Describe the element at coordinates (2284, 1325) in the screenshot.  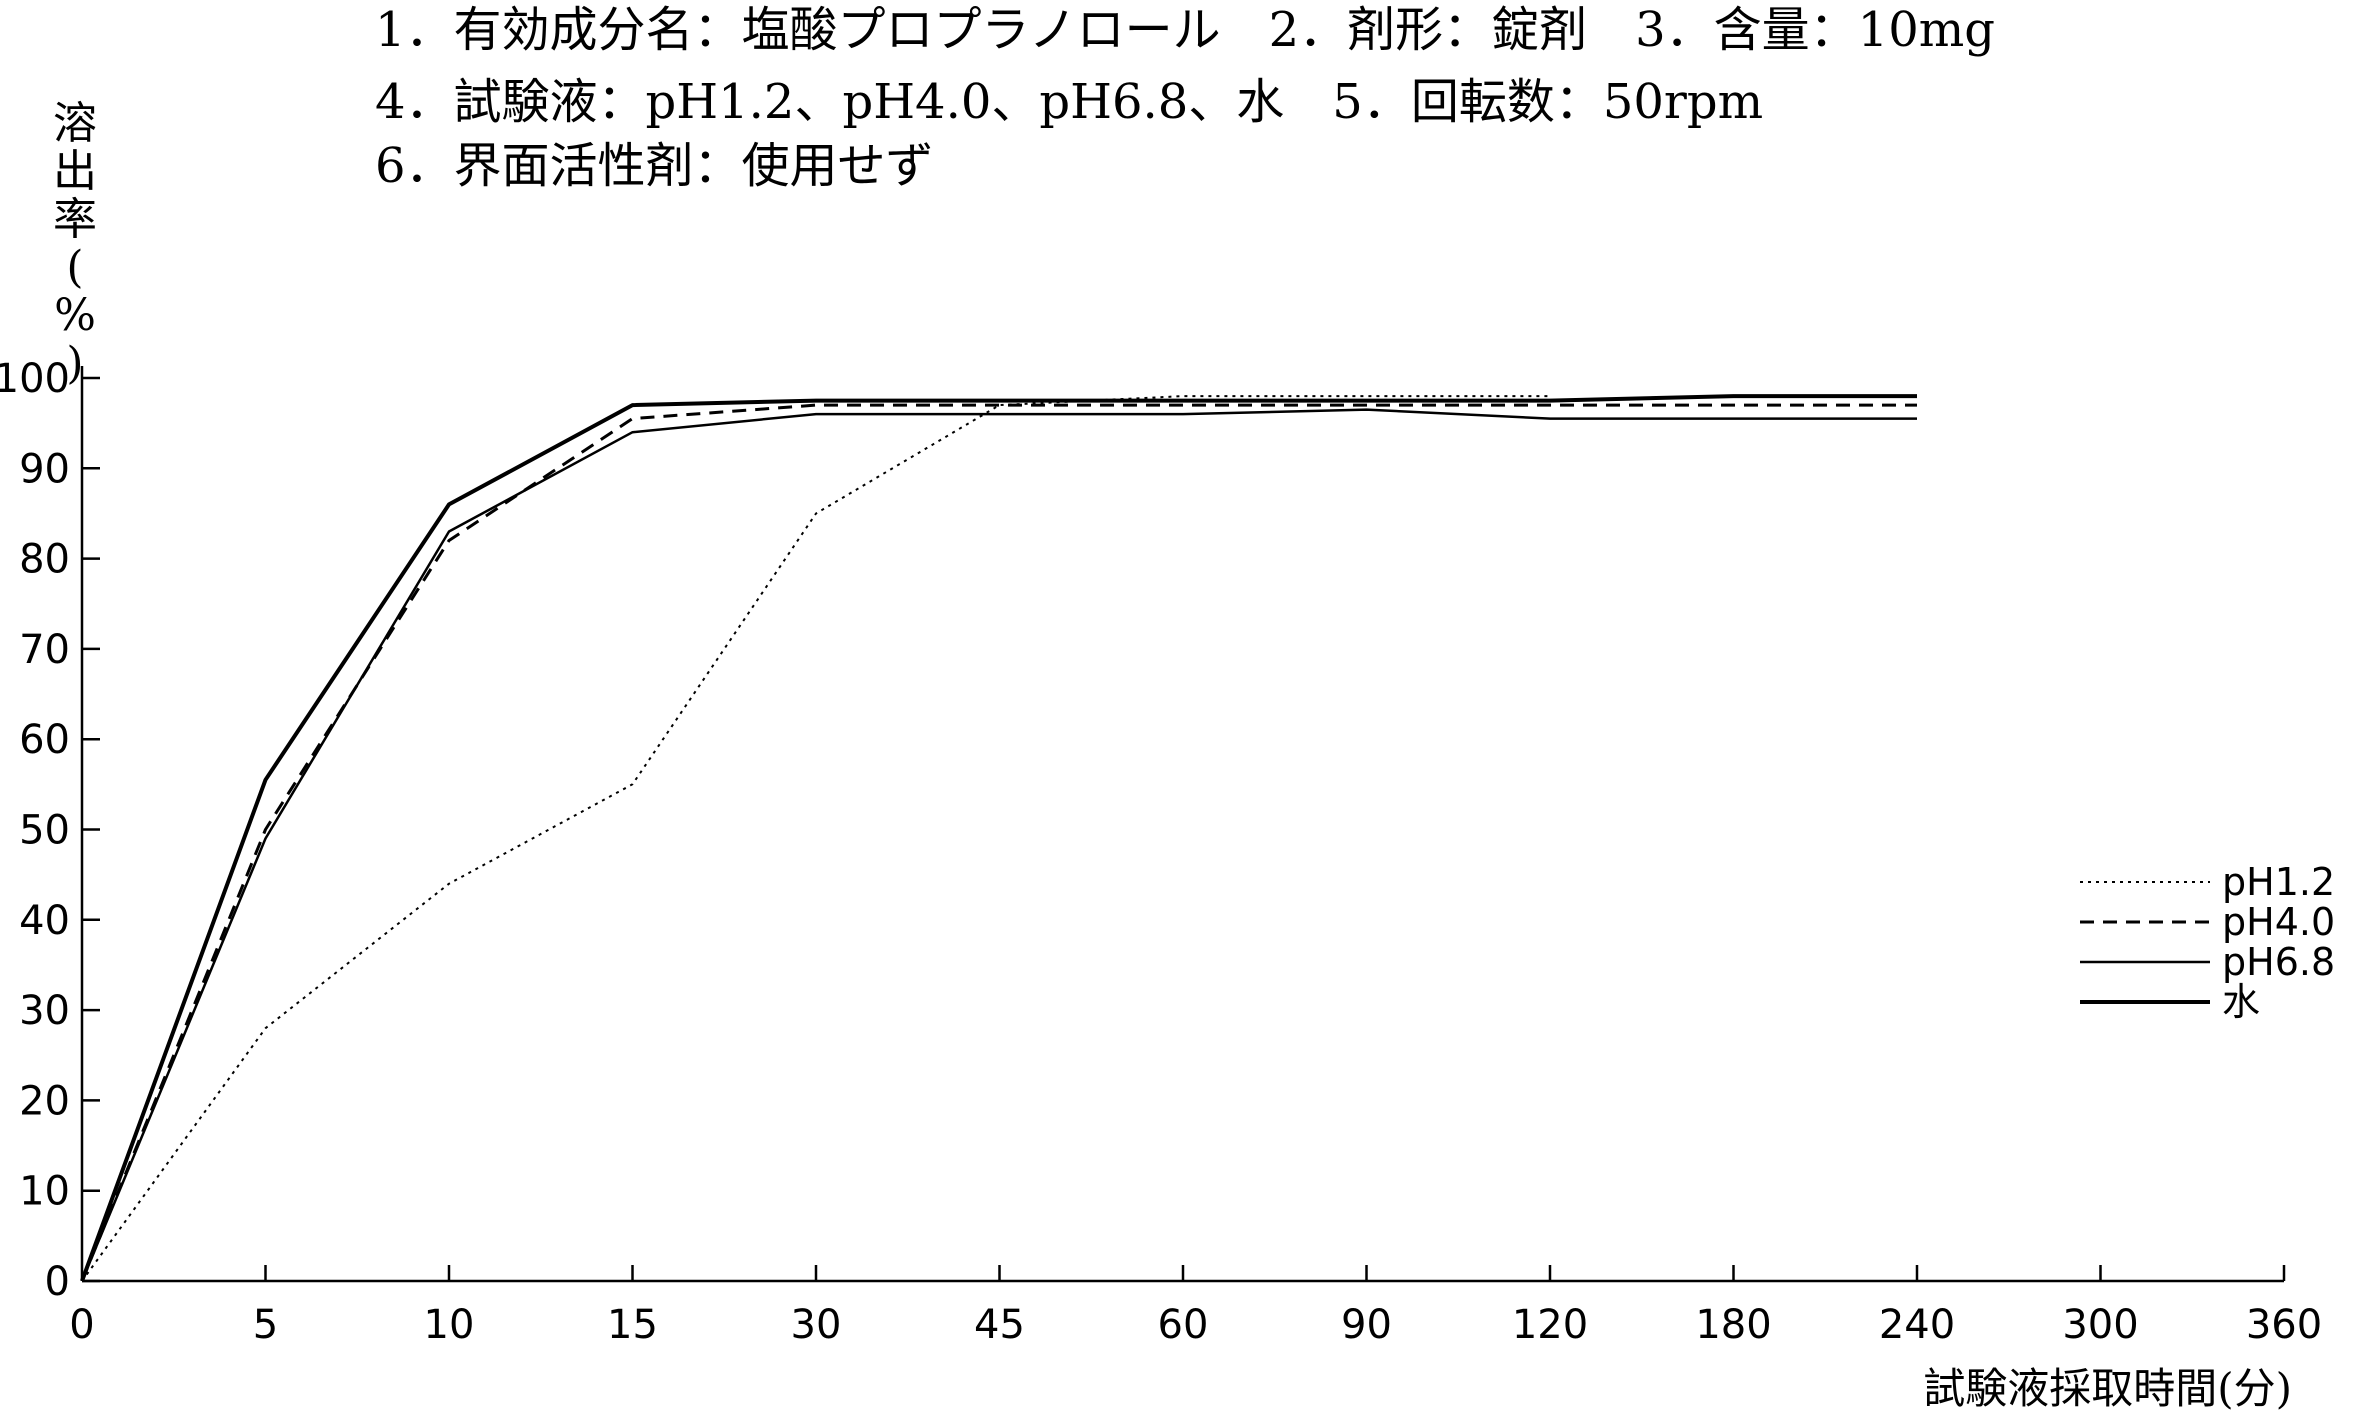
I see `x-tick-label: 360` at that location.